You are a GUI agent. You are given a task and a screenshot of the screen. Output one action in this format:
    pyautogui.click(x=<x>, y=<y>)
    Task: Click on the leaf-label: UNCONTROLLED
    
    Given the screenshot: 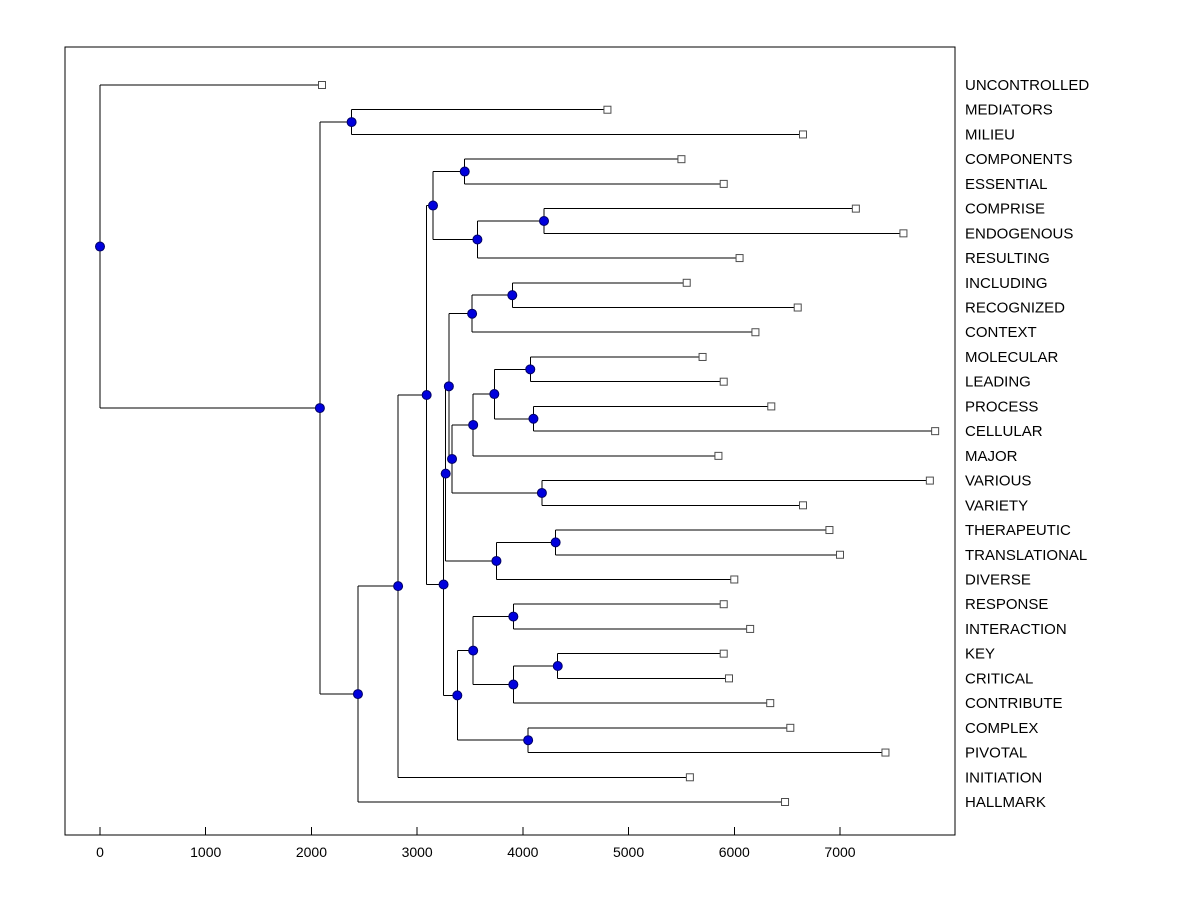 What is the action you would take?
    pyautogui.click(x=1027, y=85)
    